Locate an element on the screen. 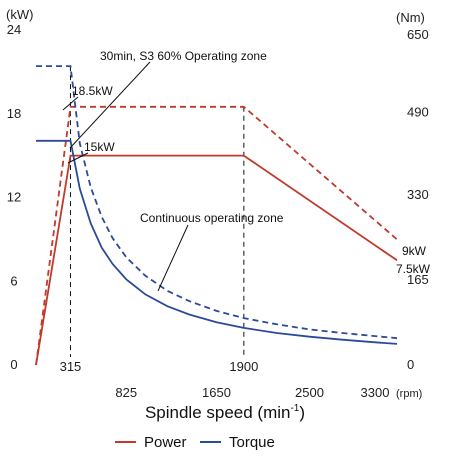 Image resolution: width=450 pixels, height=458 pixels. y-right-tick-label: 490 is located at coordinates (418, 111).